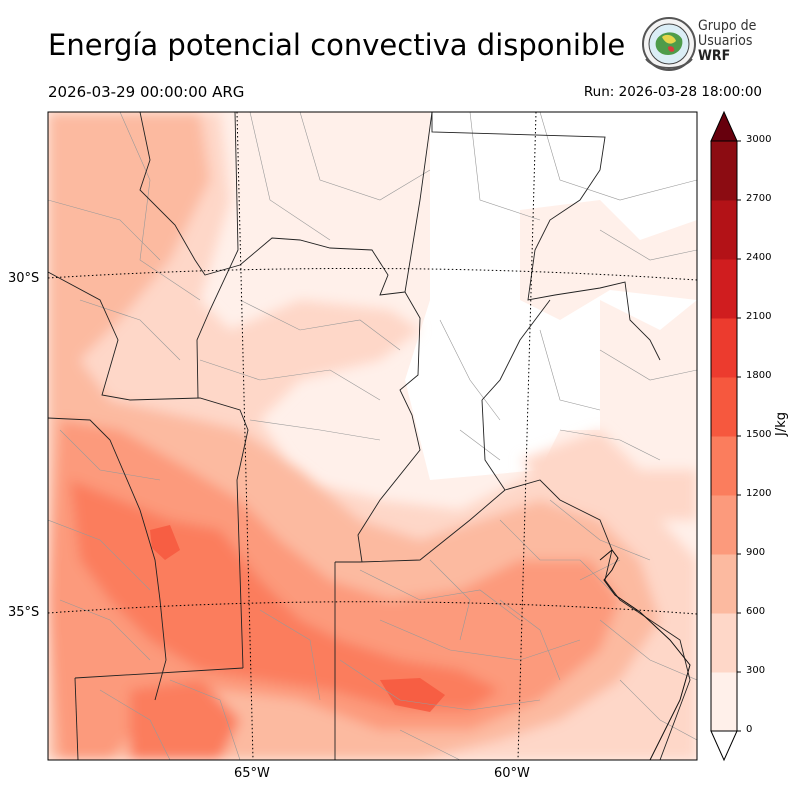  I want to click on meridian-60w, so click(527, 436).